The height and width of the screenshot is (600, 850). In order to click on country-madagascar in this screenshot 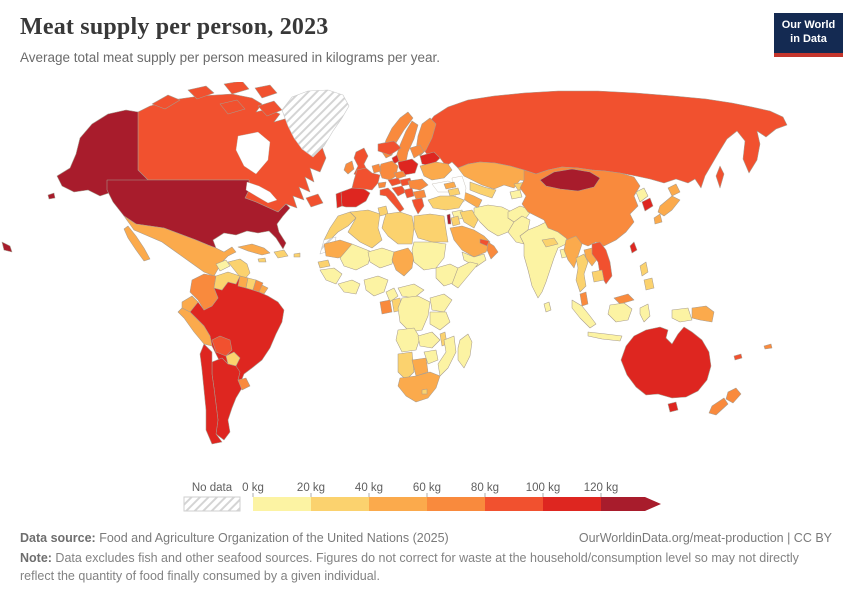, I will do `click(465, 351)`.